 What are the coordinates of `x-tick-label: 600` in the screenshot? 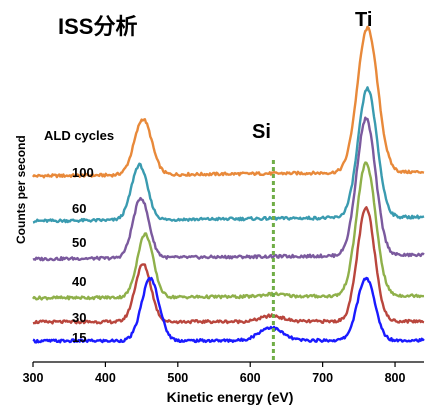 It's located at (250, 378).